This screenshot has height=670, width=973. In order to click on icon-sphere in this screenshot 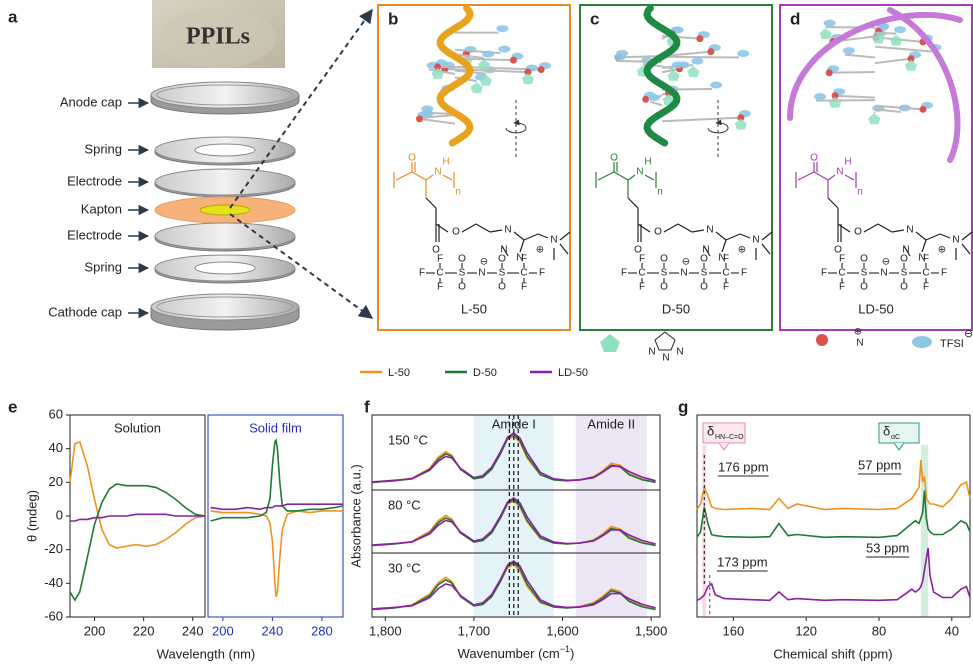, I will do `click(822, 340)`.